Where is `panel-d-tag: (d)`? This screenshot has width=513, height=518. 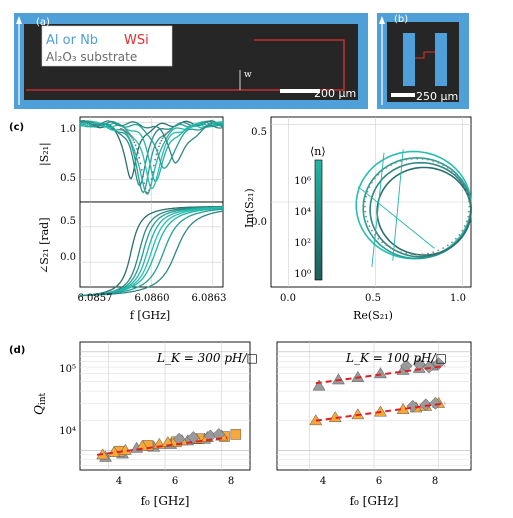
panel-d-tag: (d) is located at coordinates (17, 350).